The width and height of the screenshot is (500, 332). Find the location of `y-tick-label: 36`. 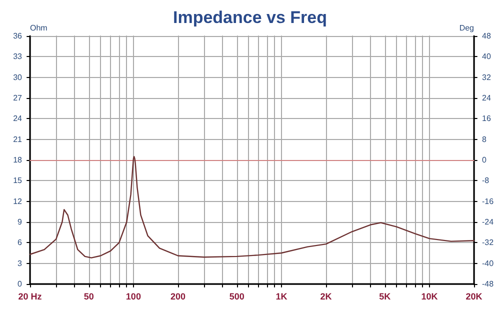

y-tick-label: 36 is located at coordinates (18, 36).